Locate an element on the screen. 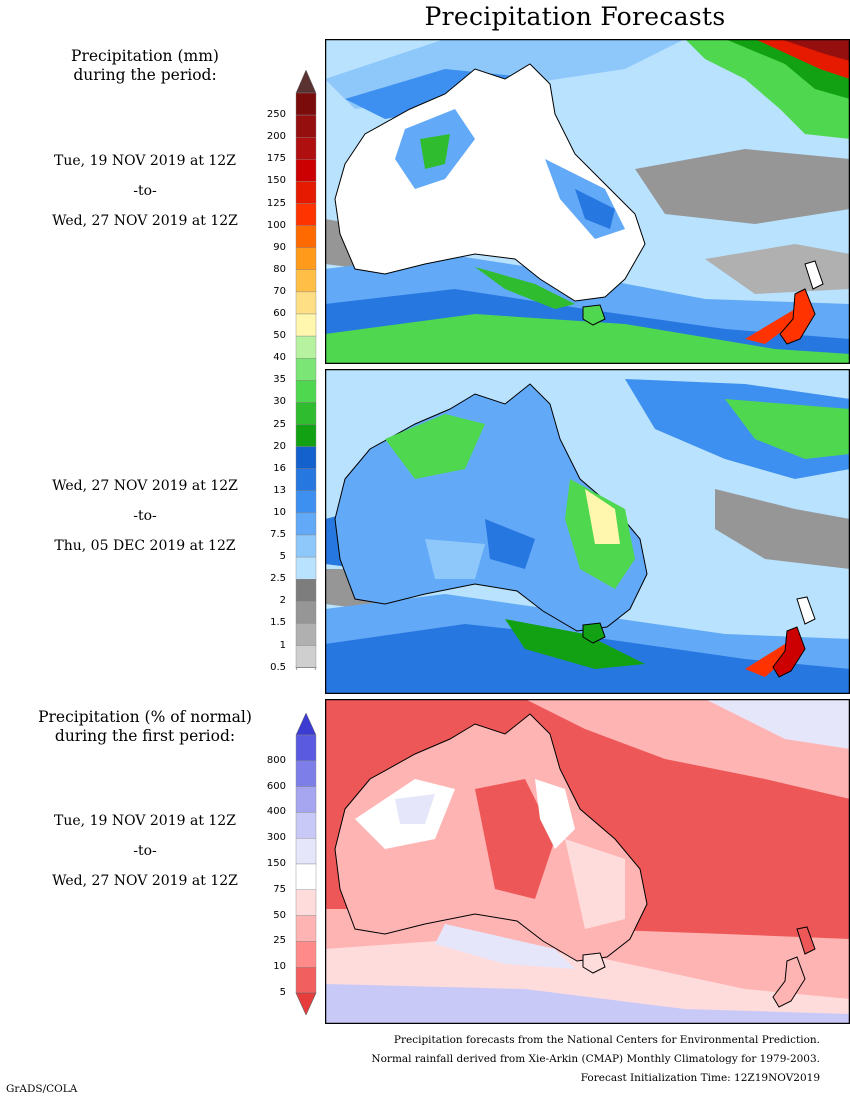  normal-colorbar-level-label: 5 is located at coordinates (282, 992).